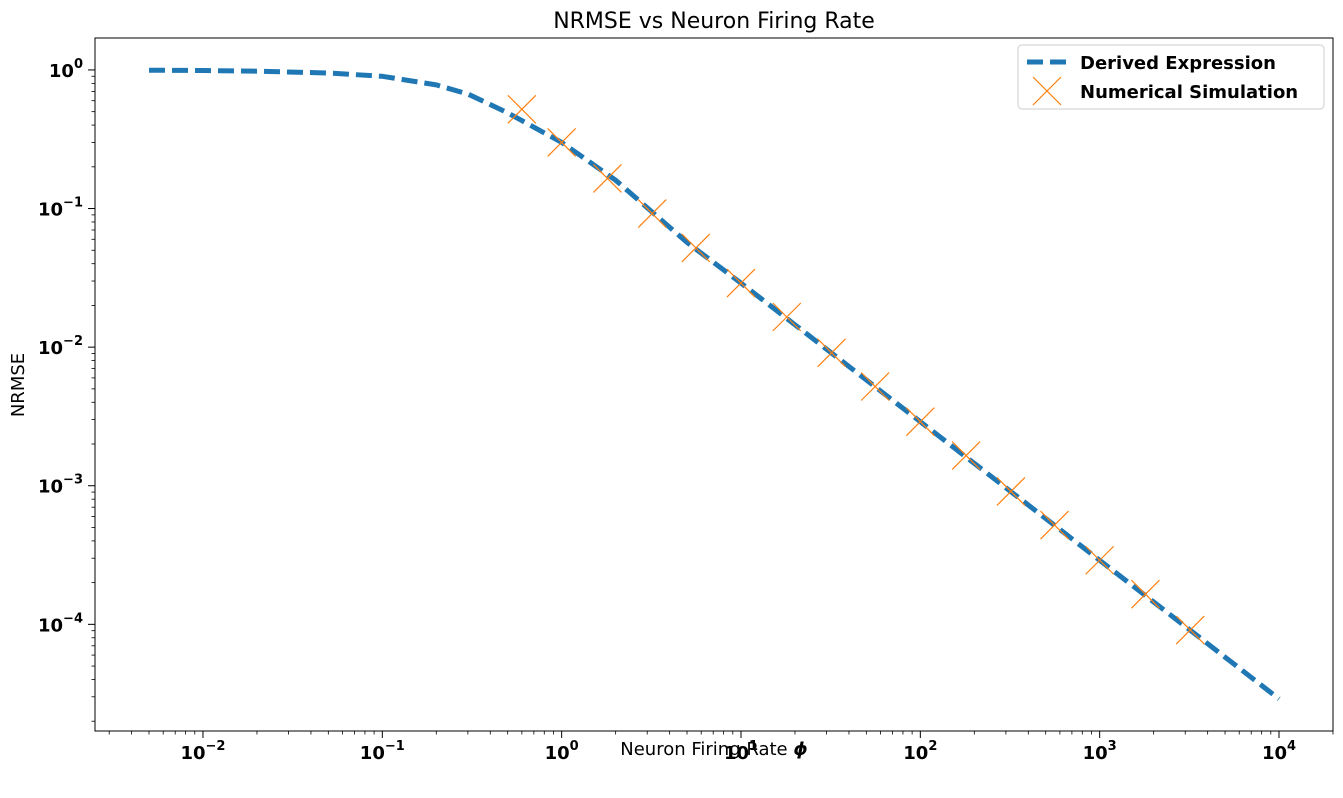 This screenshot has width=1343, height=798. I want to click on x-tick-label: 10⁴, so click(1279, 751).